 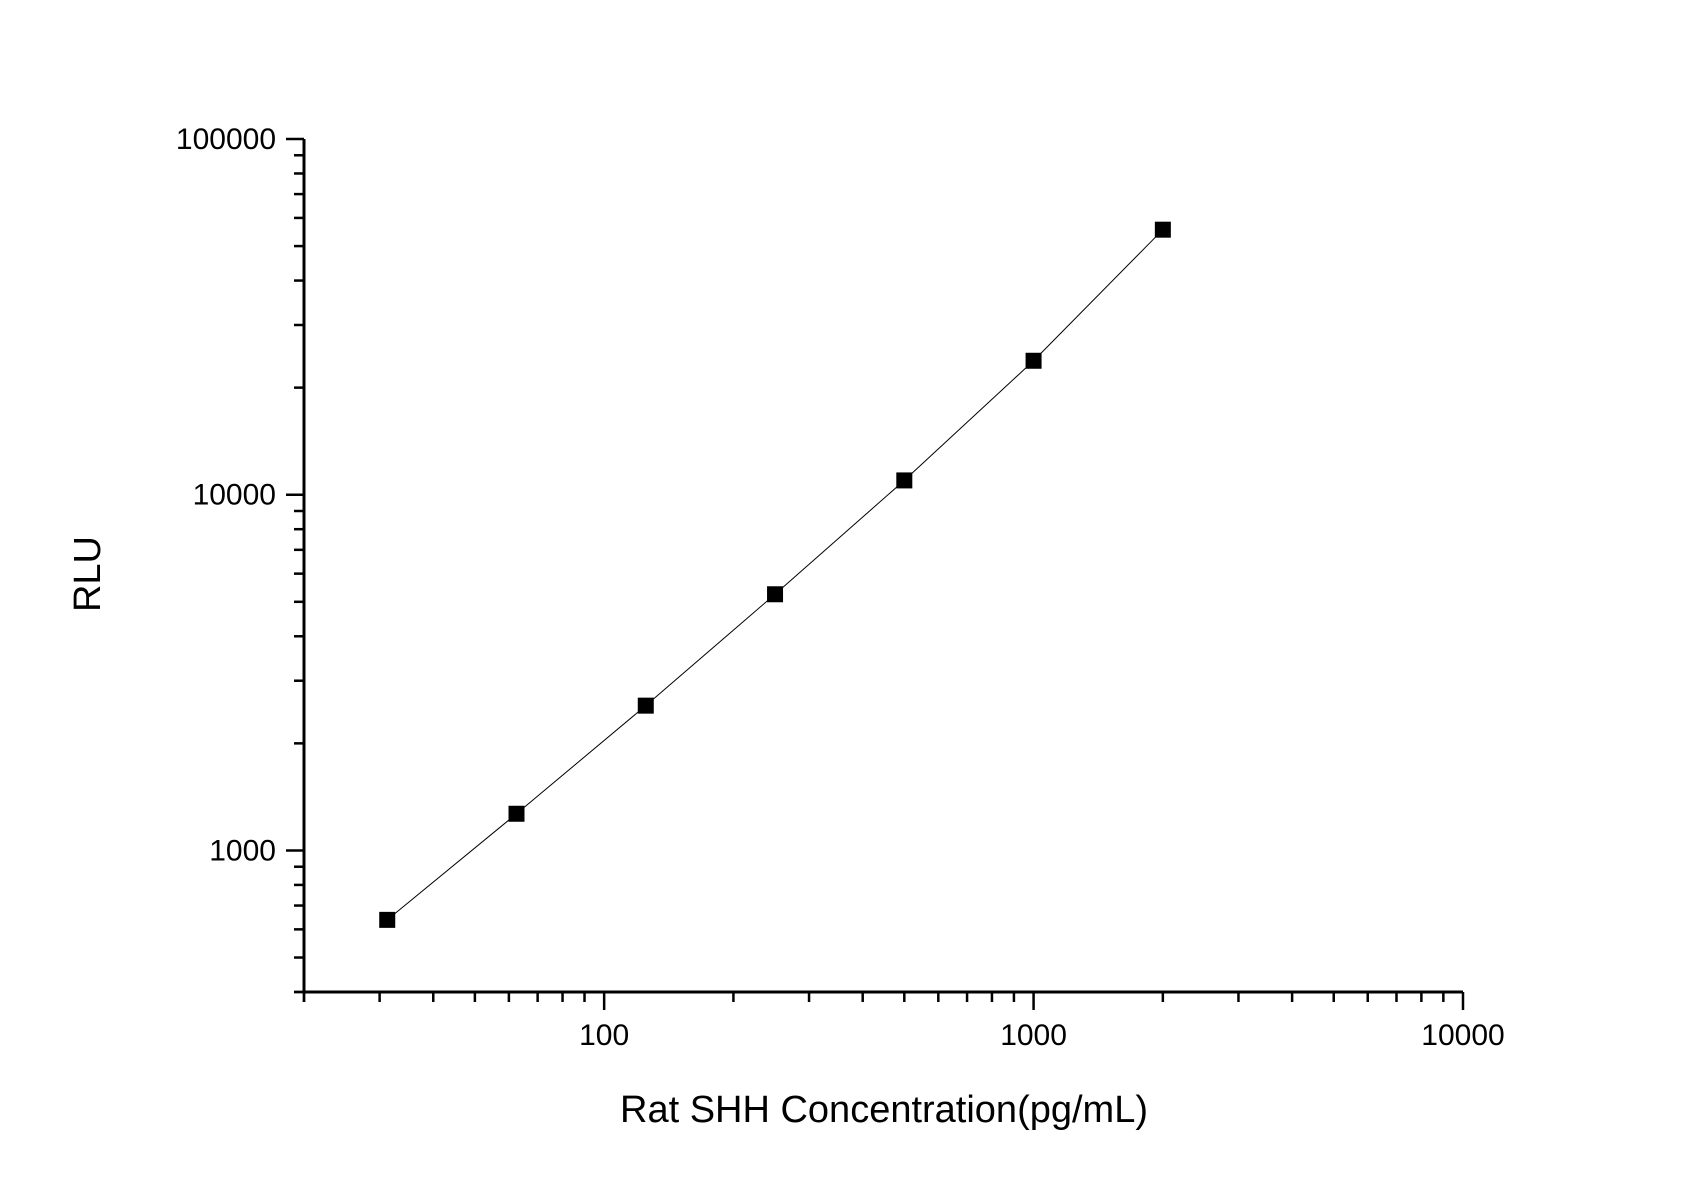 I want to click on y-tick-label: 100000, so click(x=226, y=139).